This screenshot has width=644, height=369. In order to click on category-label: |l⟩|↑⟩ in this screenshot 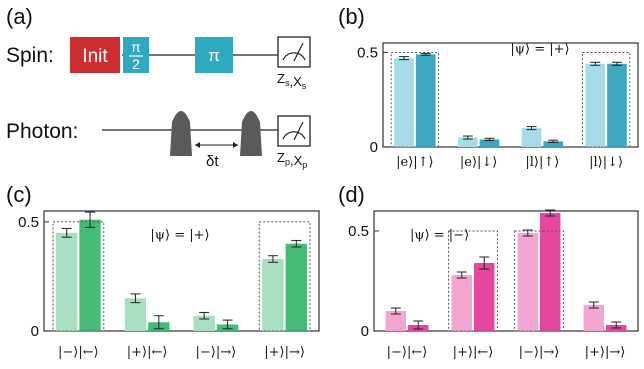, I will do `click(542, 162)`.